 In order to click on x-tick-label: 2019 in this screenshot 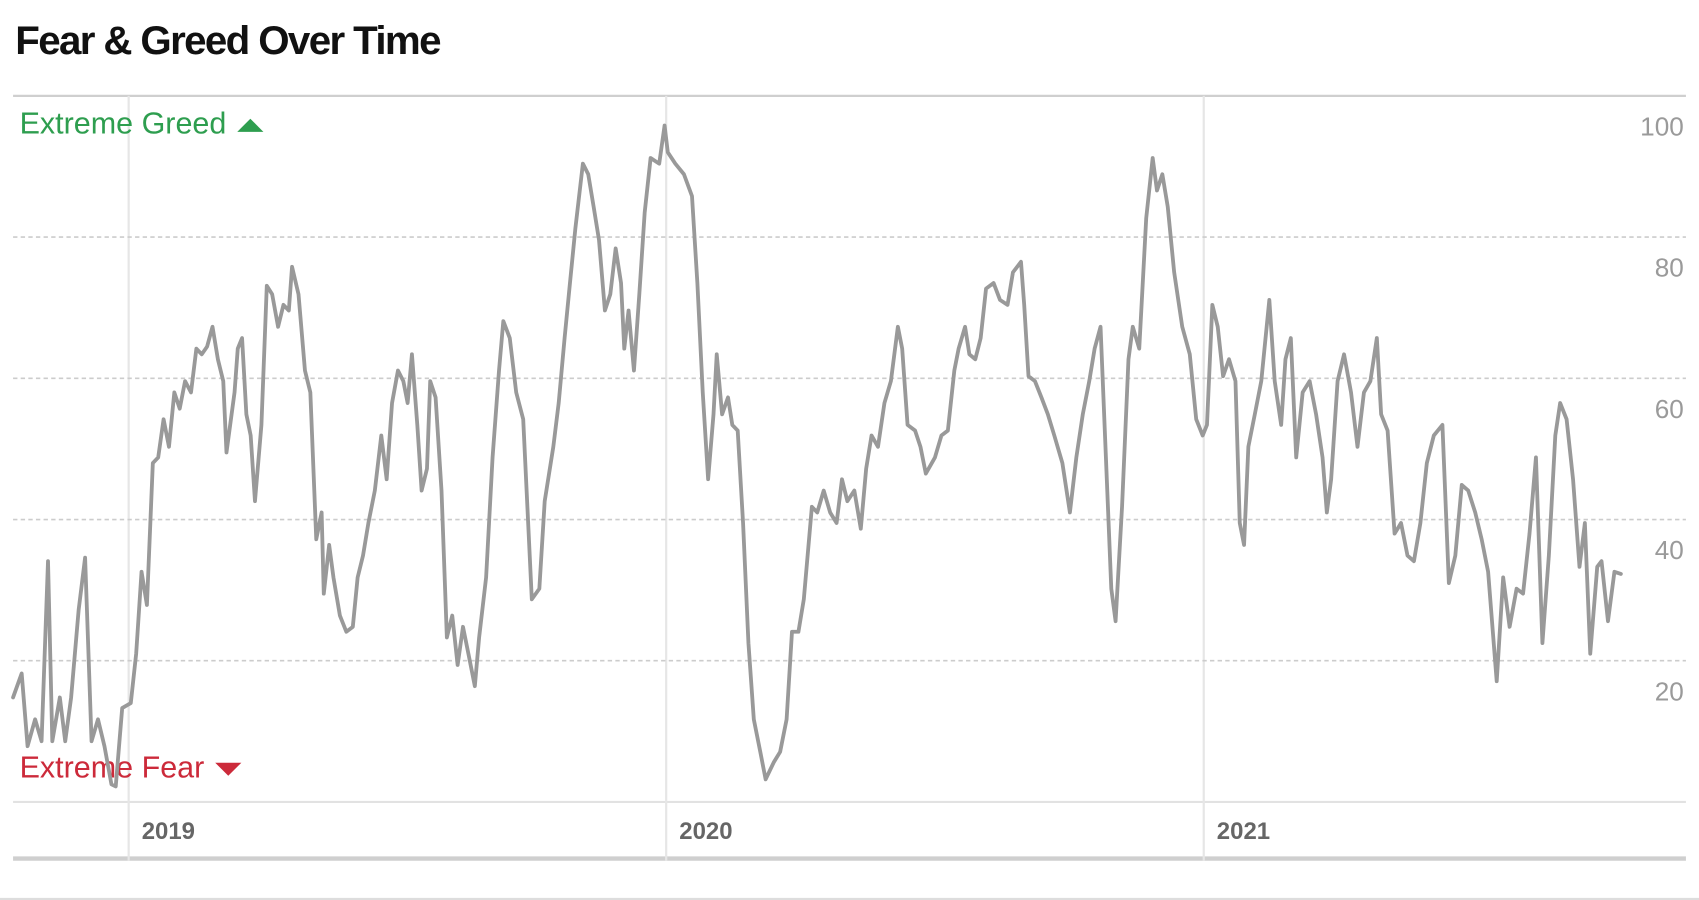, I will do `click(168, 831)`.